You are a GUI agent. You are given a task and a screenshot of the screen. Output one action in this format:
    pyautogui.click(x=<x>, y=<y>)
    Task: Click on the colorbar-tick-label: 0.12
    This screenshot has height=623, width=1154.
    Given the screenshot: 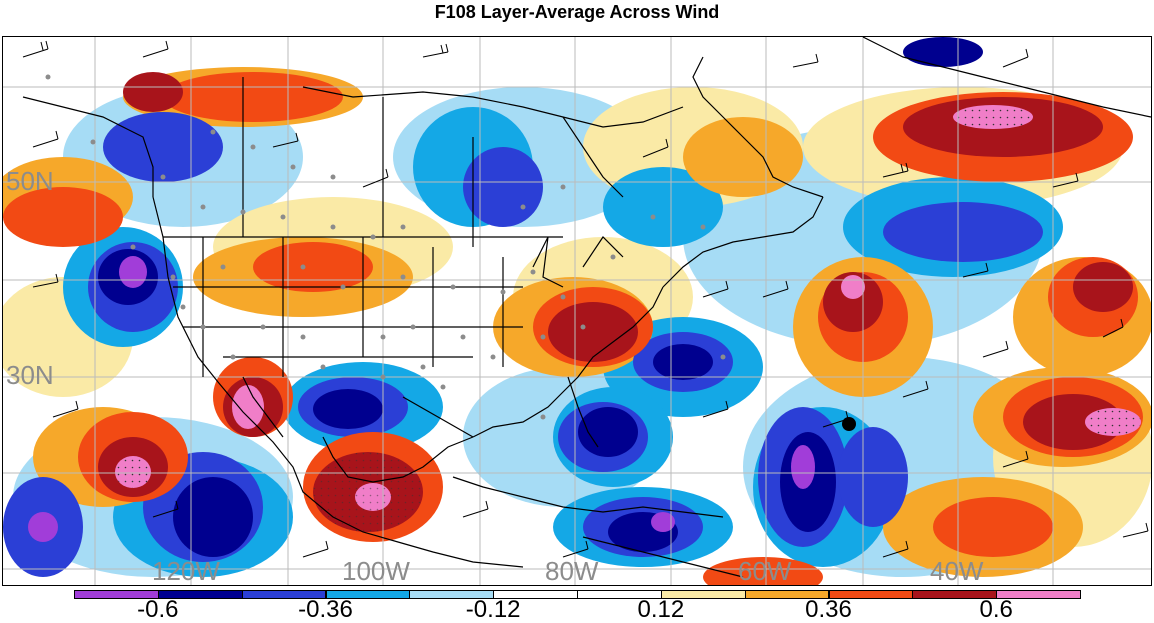 What is the action you would take?
    pyautogui.click(x=661, y=609)
    